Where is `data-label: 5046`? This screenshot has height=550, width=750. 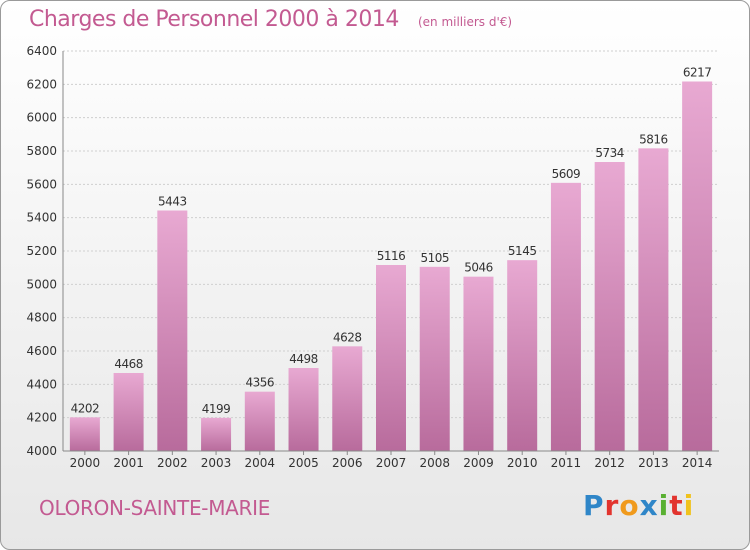 data-label: 5046 is located at coordinates (478, 268).